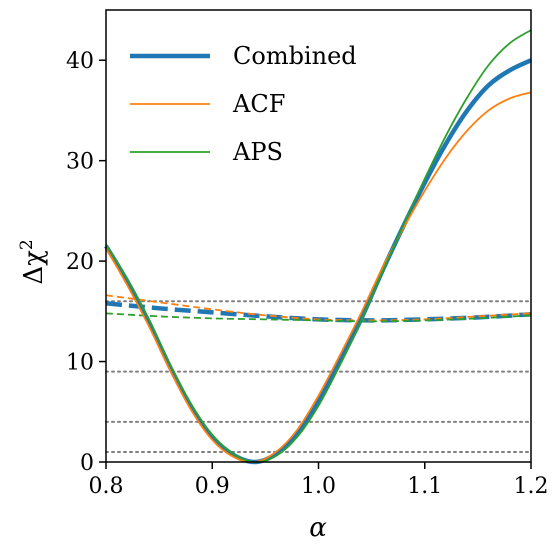  What do you see at coordinates (34, 267) in the screenshot?
I see `y-axis-label-main: Δχ` at bounding box center [34, 267].